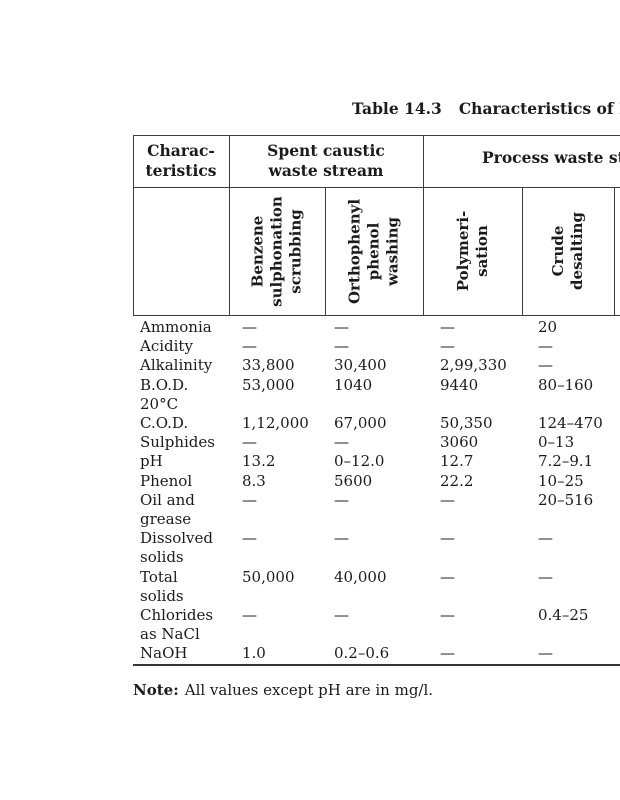 The width and height of the screenshot is (620, 800). I want to click on cell-value-crude-desalting: 80–160, so click(566, 384).